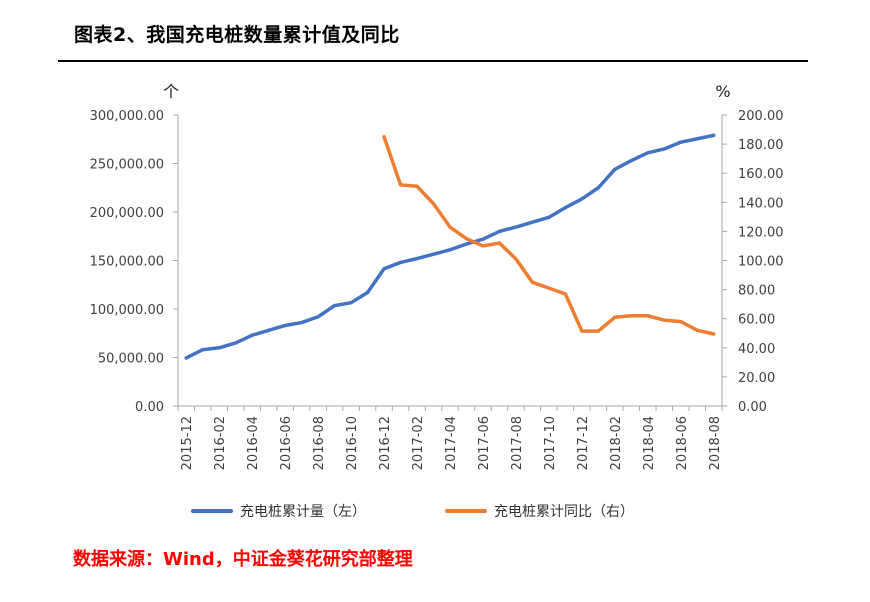 The image size is (870, 602). Describe the element at coordinates (433, 61) in the screenshot. I see `title-divider` at that location.